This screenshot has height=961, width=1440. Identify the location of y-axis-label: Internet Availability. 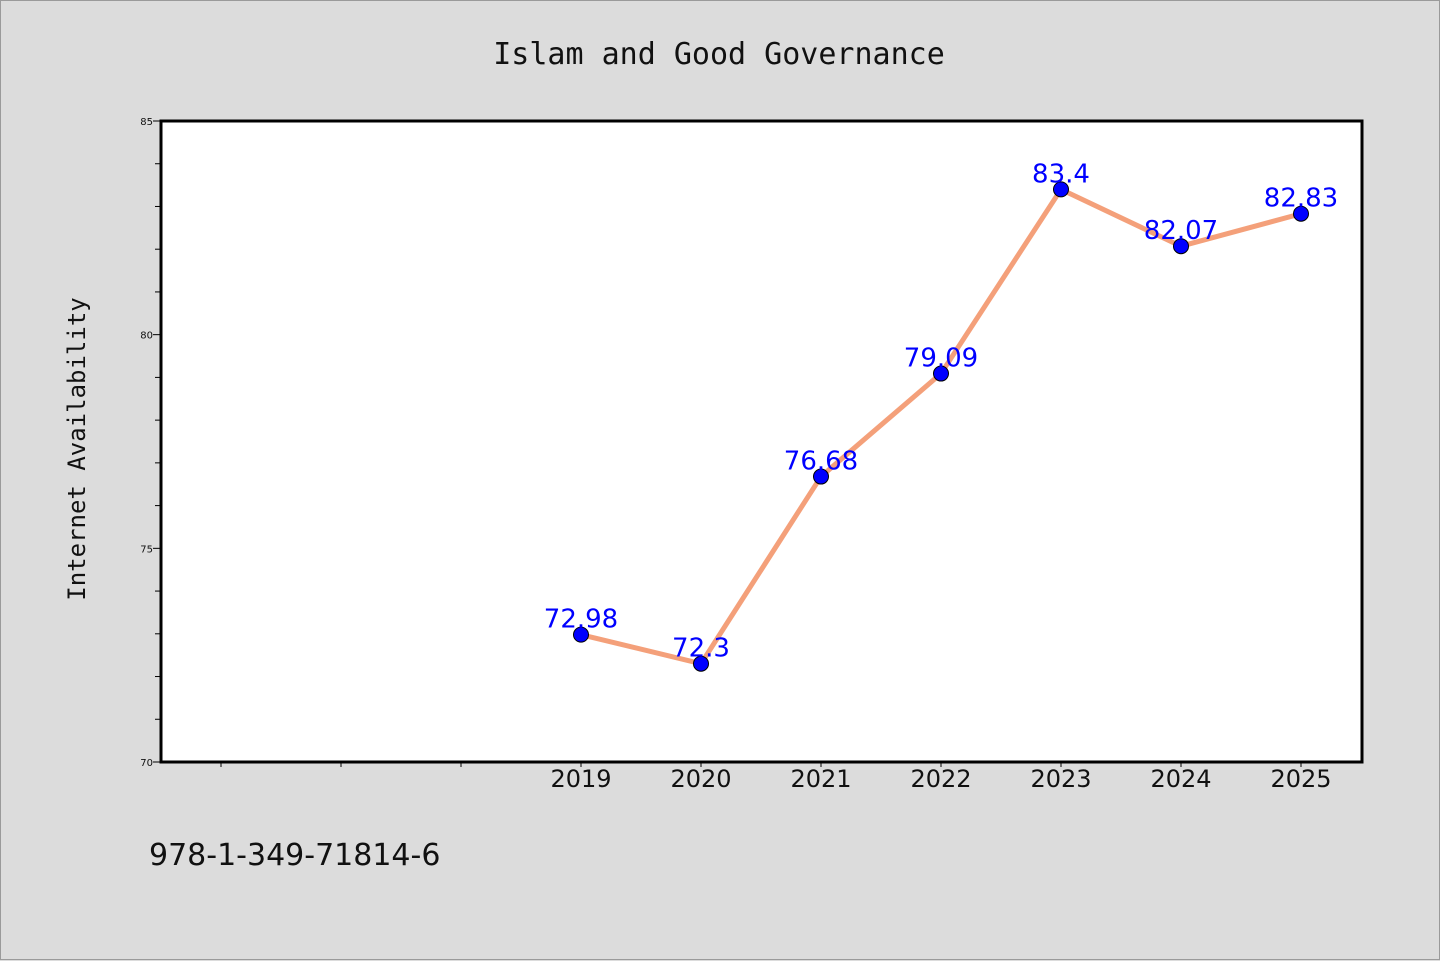
(77, 448).